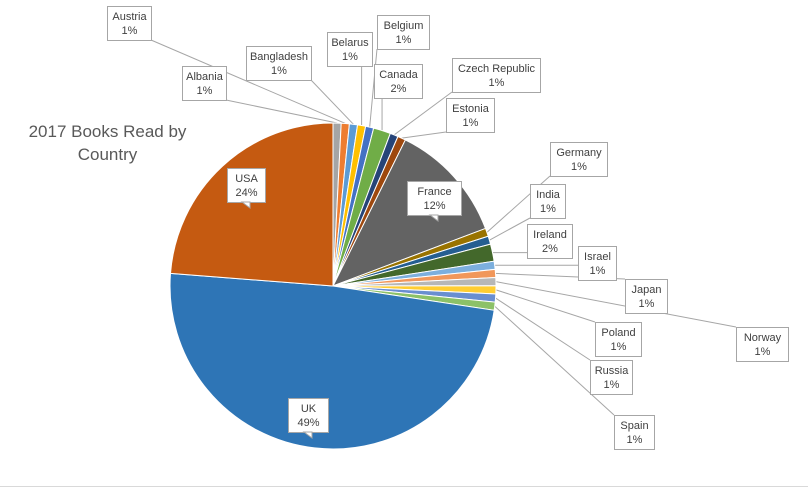  Describe the element at coordinates (373, 88) in the screenshot. I see `leader-line-belgium` at that location.